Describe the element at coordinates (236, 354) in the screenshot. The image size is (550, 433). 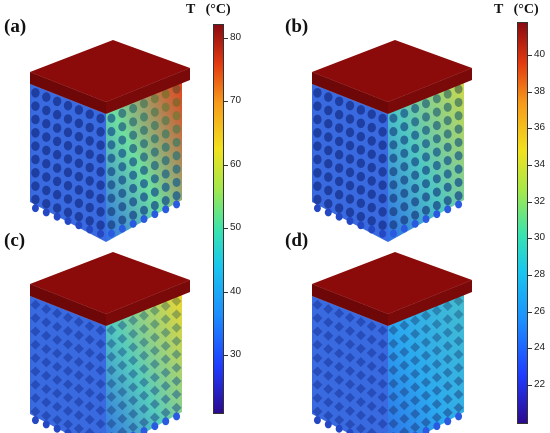
I see `colorbar-tick-label: 30` at that location.